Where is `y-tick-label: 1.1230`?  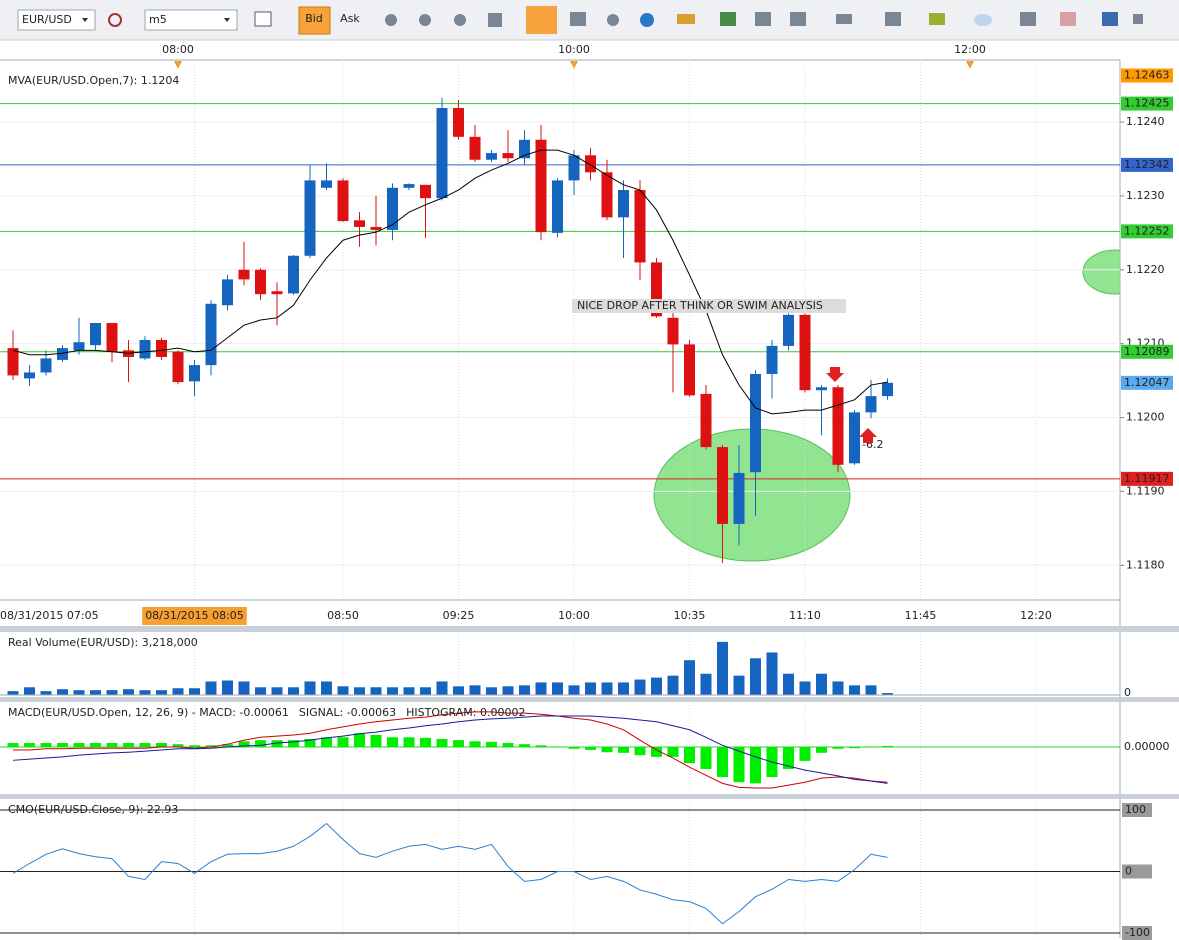
y-tick-label: 1.1230 is located at coordinates (1145, 195).